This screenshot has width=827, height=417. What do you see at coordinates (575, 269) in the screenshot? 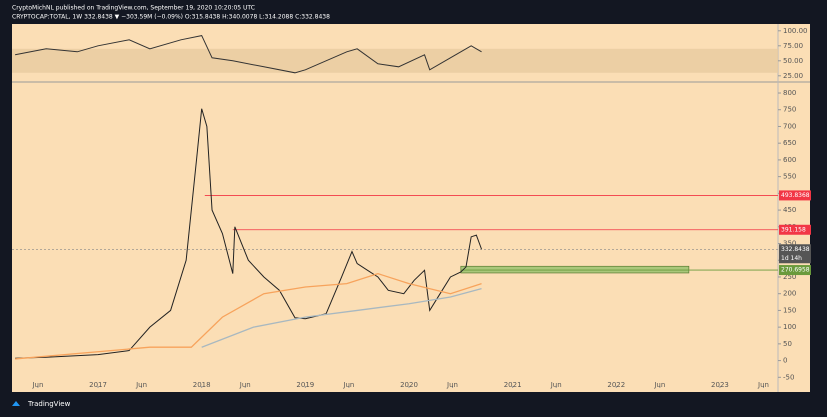
I see `support-zone` at bounding box center [575, 269].